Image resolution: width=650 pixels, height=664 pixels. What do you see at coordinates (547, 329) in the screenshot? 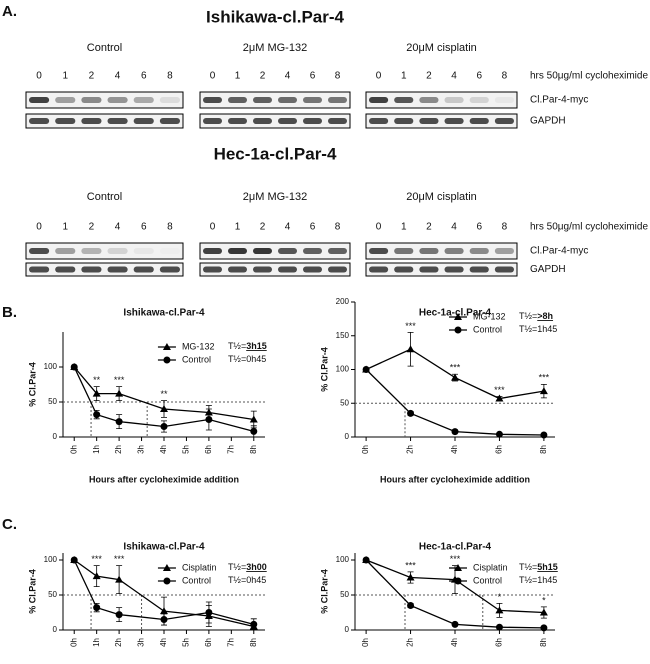
I see `half-life-value: 1h45` at bounding box center [547, 329].